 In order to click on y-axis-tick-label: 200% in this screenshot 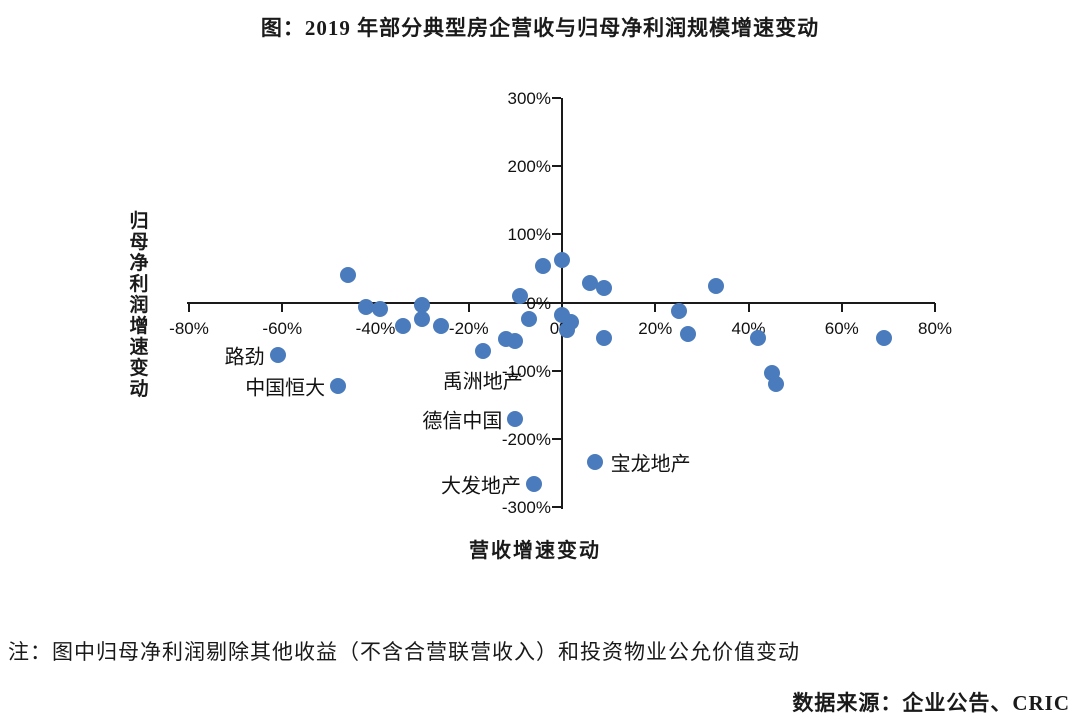, I will do `click(529, 167)`.